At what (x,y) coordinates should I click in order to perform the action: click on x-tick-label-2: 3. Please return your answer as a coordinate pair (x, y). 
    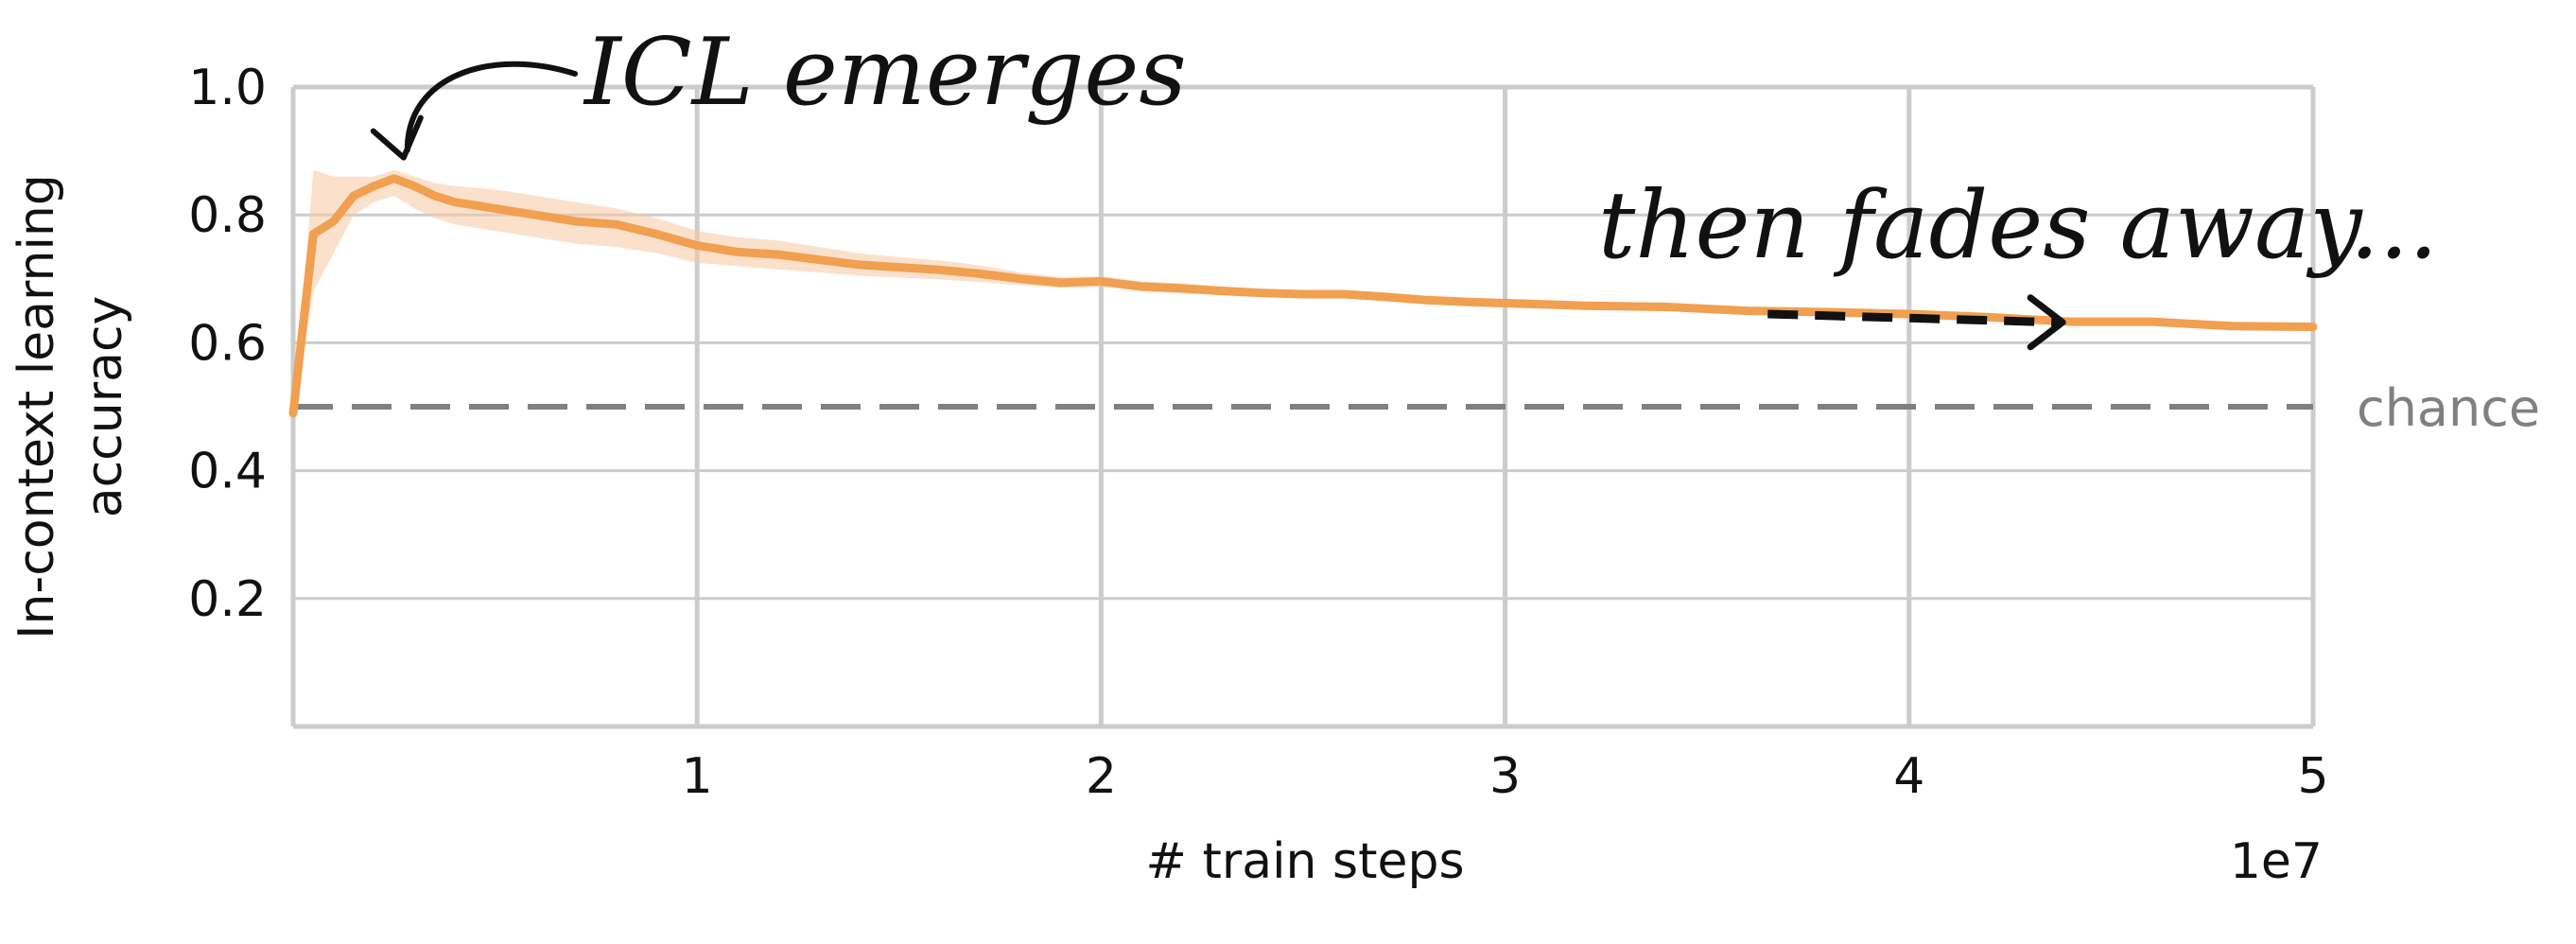
    Looking at the image, I should click on (1505, 776).